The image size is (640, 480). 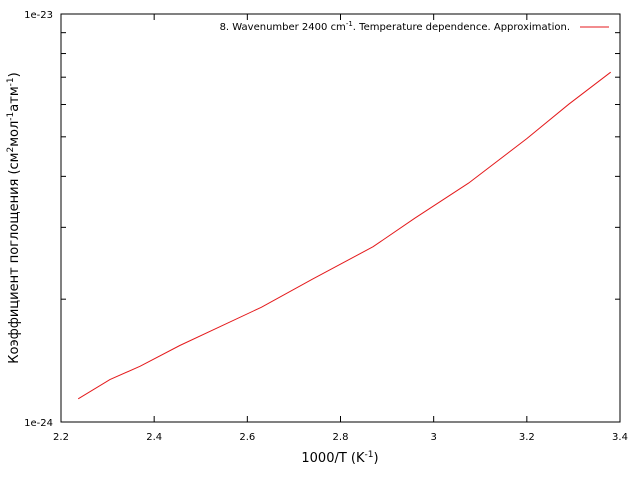 What do you see at coordinates (339, 458) in the screenshot?
I see `x-axis-label: 1000/T (K-1)` at bounding box center [339, 458].